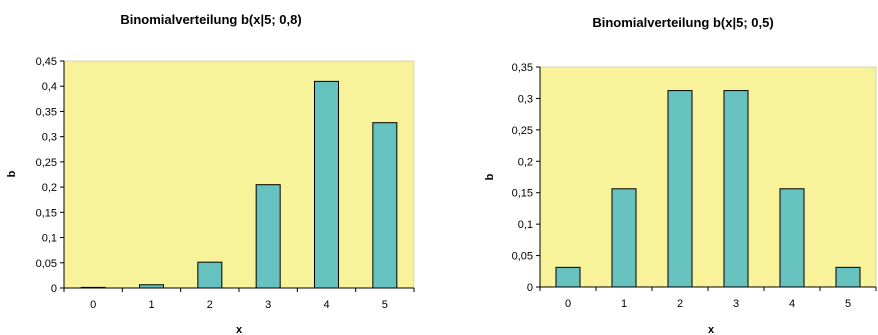 This screenshot has width=878, height=335. I want to click on y-tick-label: 0,45, so click(46, 62).